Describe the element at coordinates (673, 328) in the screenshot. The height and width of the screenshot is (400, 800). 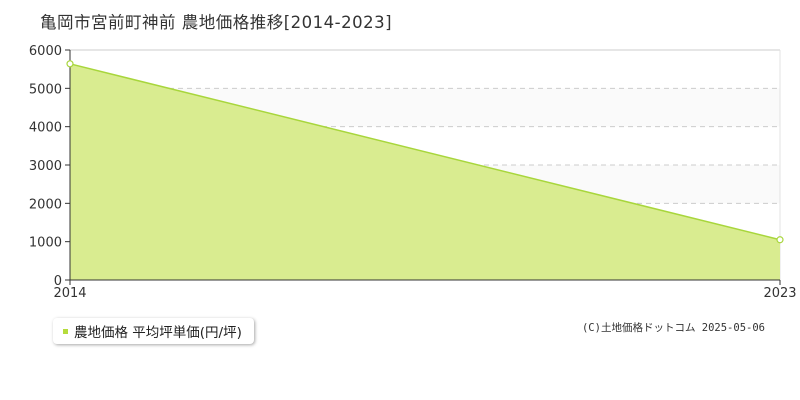
I see `copyright-text: (C)土地価格ドットコム 2025-05-06` at that location.